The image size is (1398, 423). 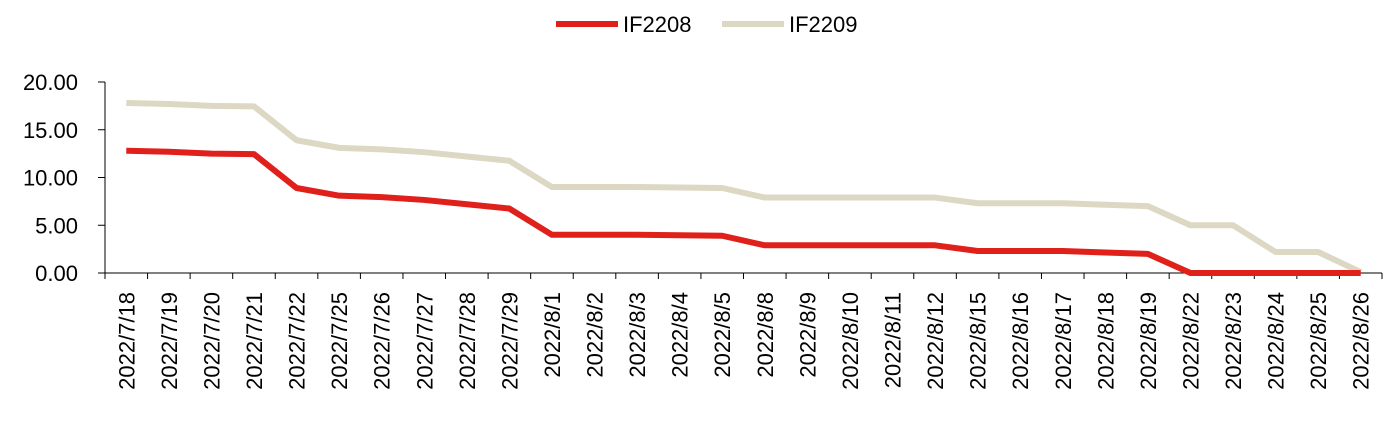 What do you see at coordinates (1318, 341) in the screenshot?
I see `x-tick-label: 2022/8/25` at bounding box center [1318, 341].